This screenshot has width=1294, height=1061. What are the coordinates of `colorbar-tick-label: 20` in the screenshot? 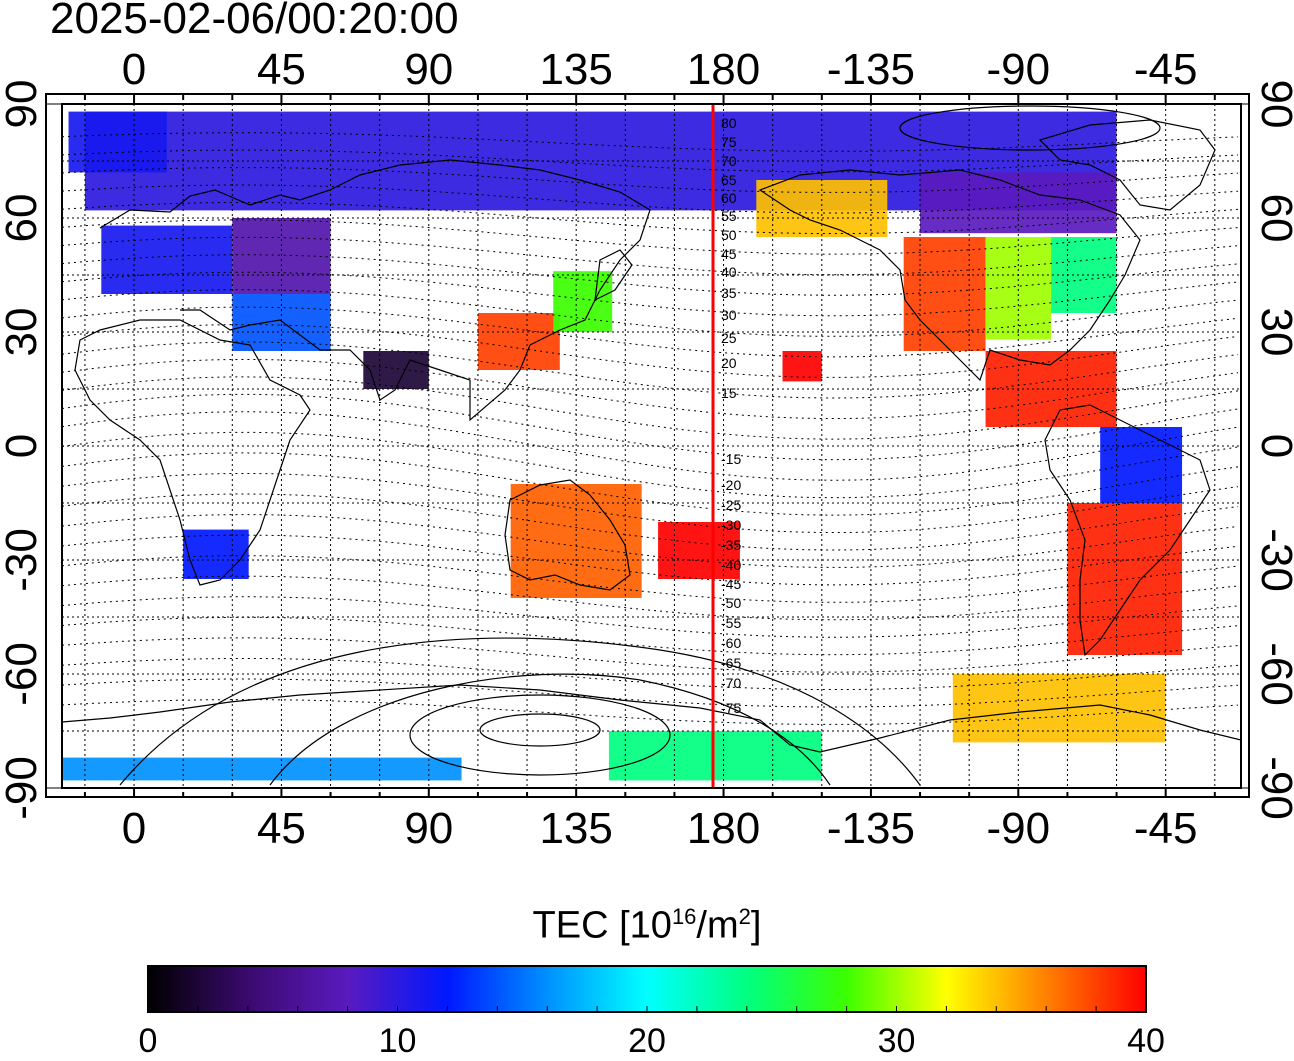 It's located at (647, 1041).